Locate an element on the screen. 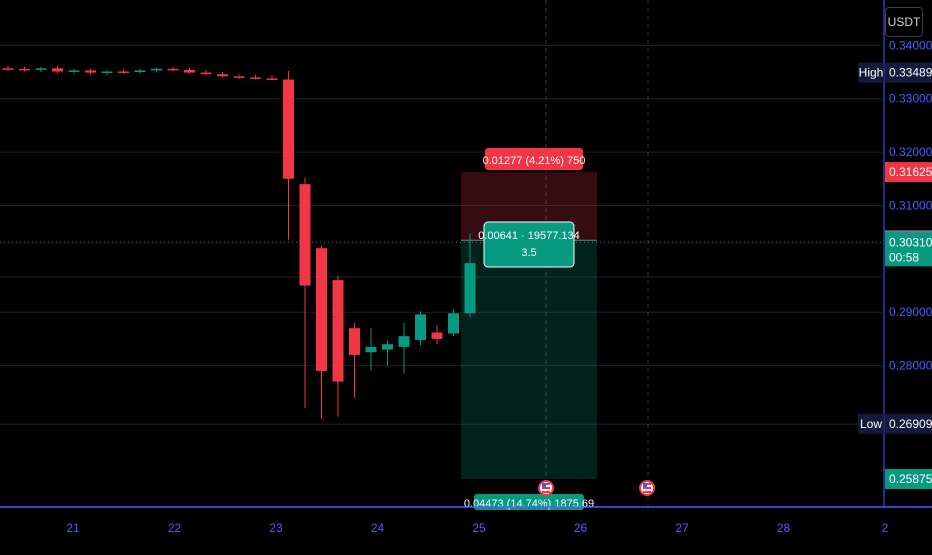 Image resolution: width=932 pixels, height=555 pixels. price-tag-label: 0.25875 is located at coordinates (910, 479).